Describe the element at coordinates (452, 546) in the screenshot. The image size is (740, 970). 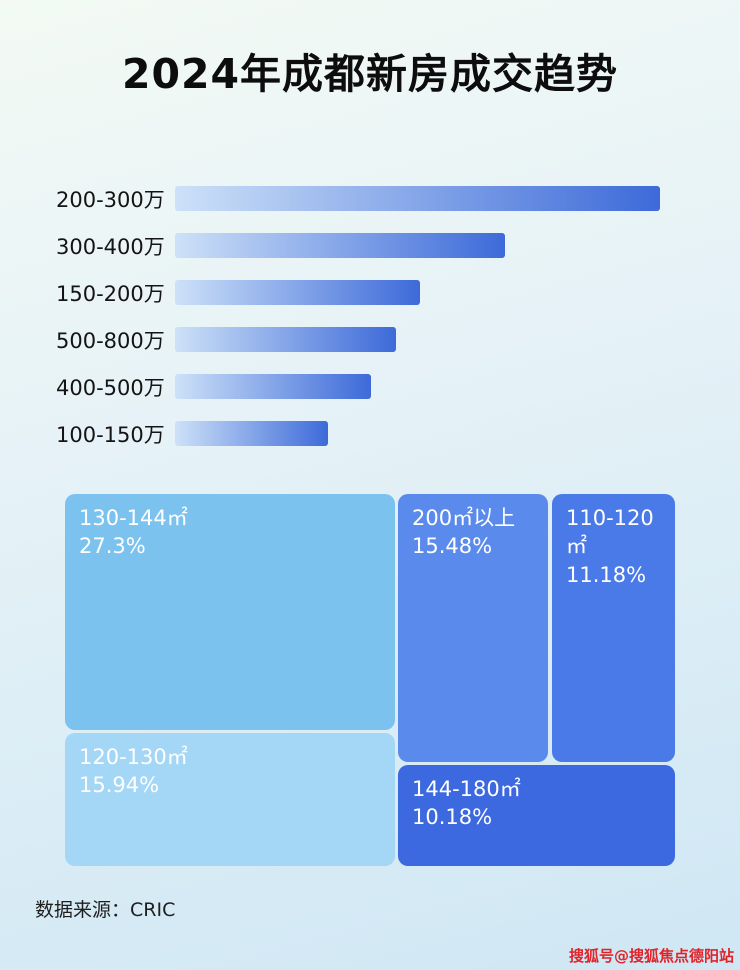
I see `treemap-block-value: 15.48%` at that location.